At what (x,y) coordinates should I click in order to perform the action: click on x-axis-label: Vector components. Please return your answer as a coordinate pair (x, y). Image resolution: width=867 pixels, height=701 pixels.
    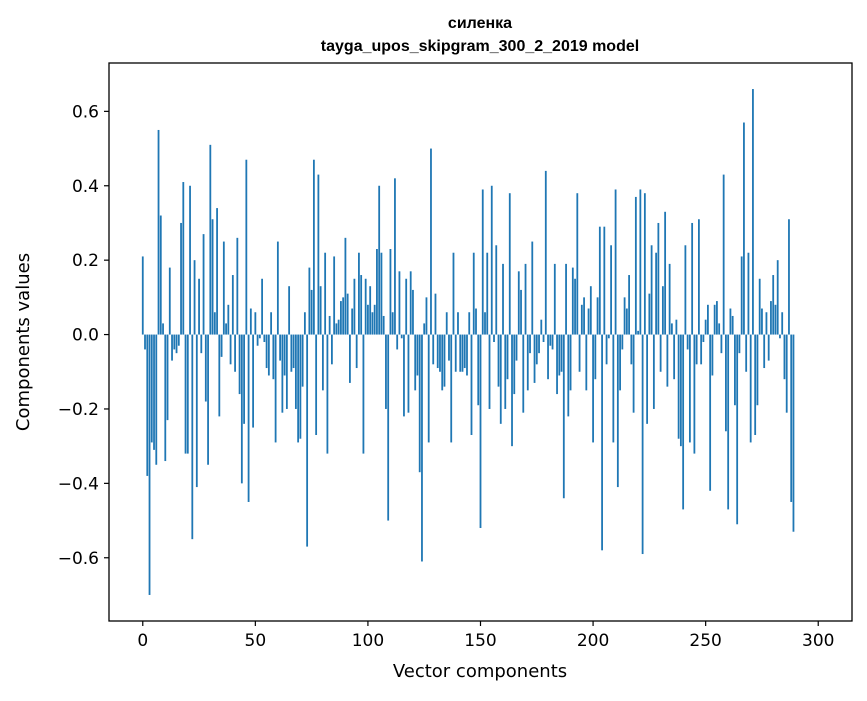
    Looking at the image, I should click on (480, 671).